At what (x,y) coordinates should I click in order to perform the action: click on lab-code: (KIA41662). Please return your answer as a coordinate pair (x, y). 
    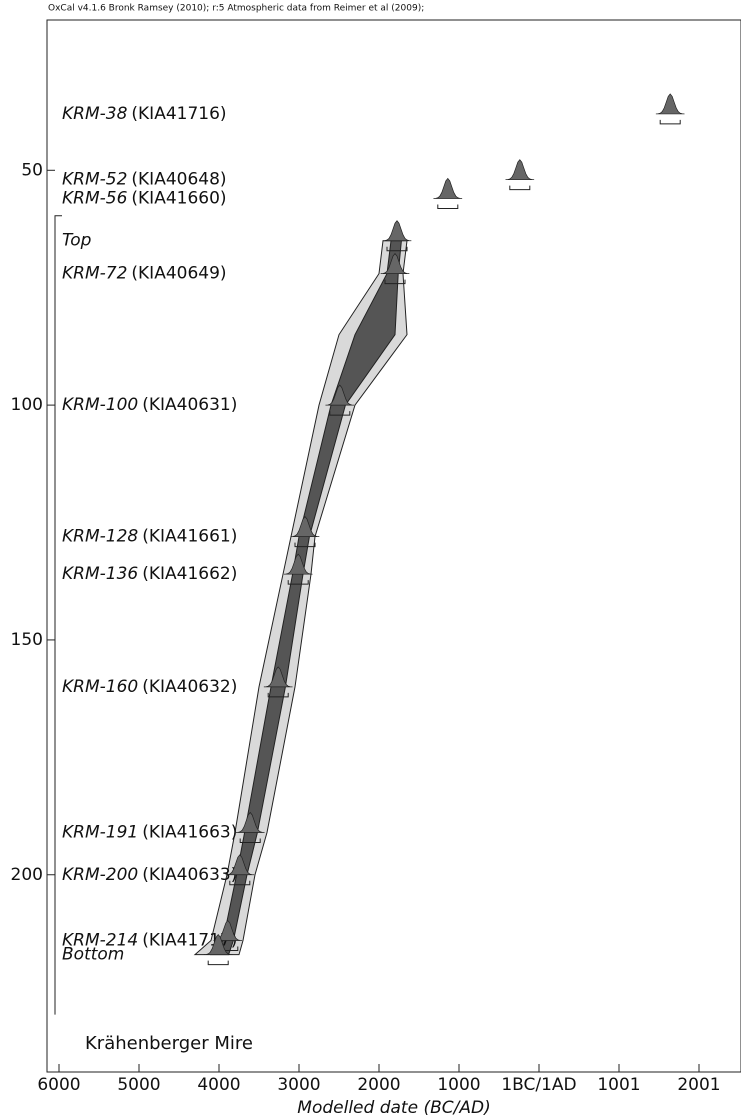
    Looking at the image, I should click on (189, 574).